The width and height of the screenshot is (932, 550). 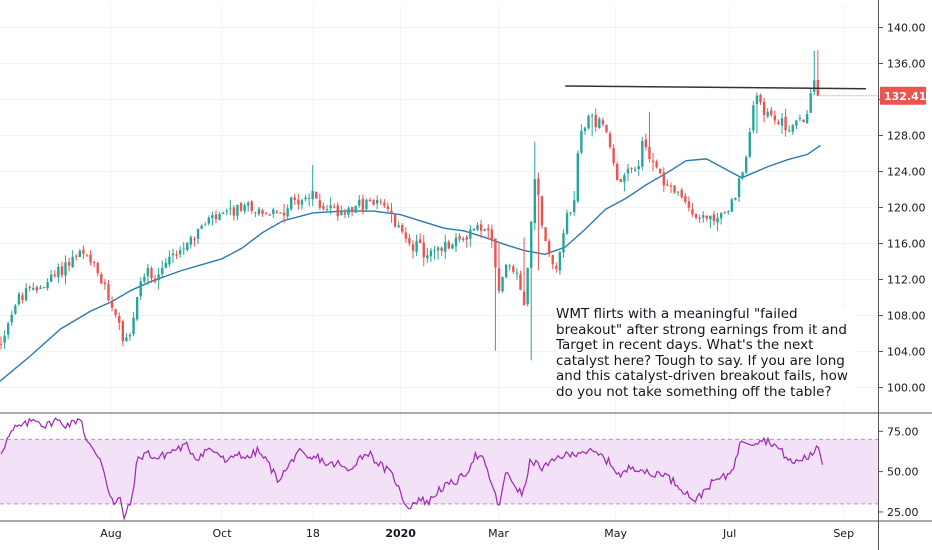 What do you see at coordinates (715, 87) in the screenshot?
I see `resistance-layer` at bounding box center [715, 87].